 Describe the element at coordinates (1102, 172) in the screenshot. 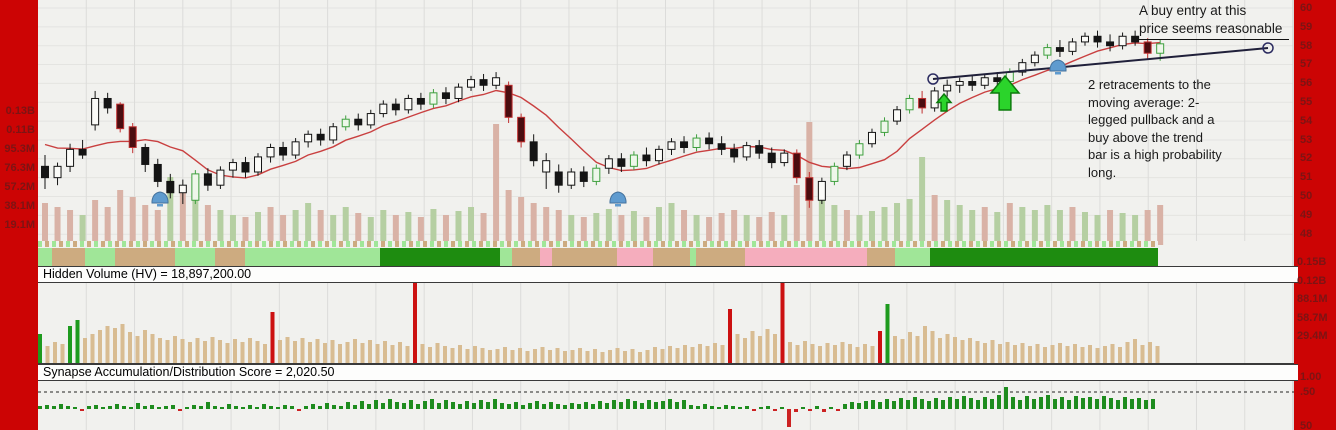

I see `retracement-annotation-line: long.` at that location.